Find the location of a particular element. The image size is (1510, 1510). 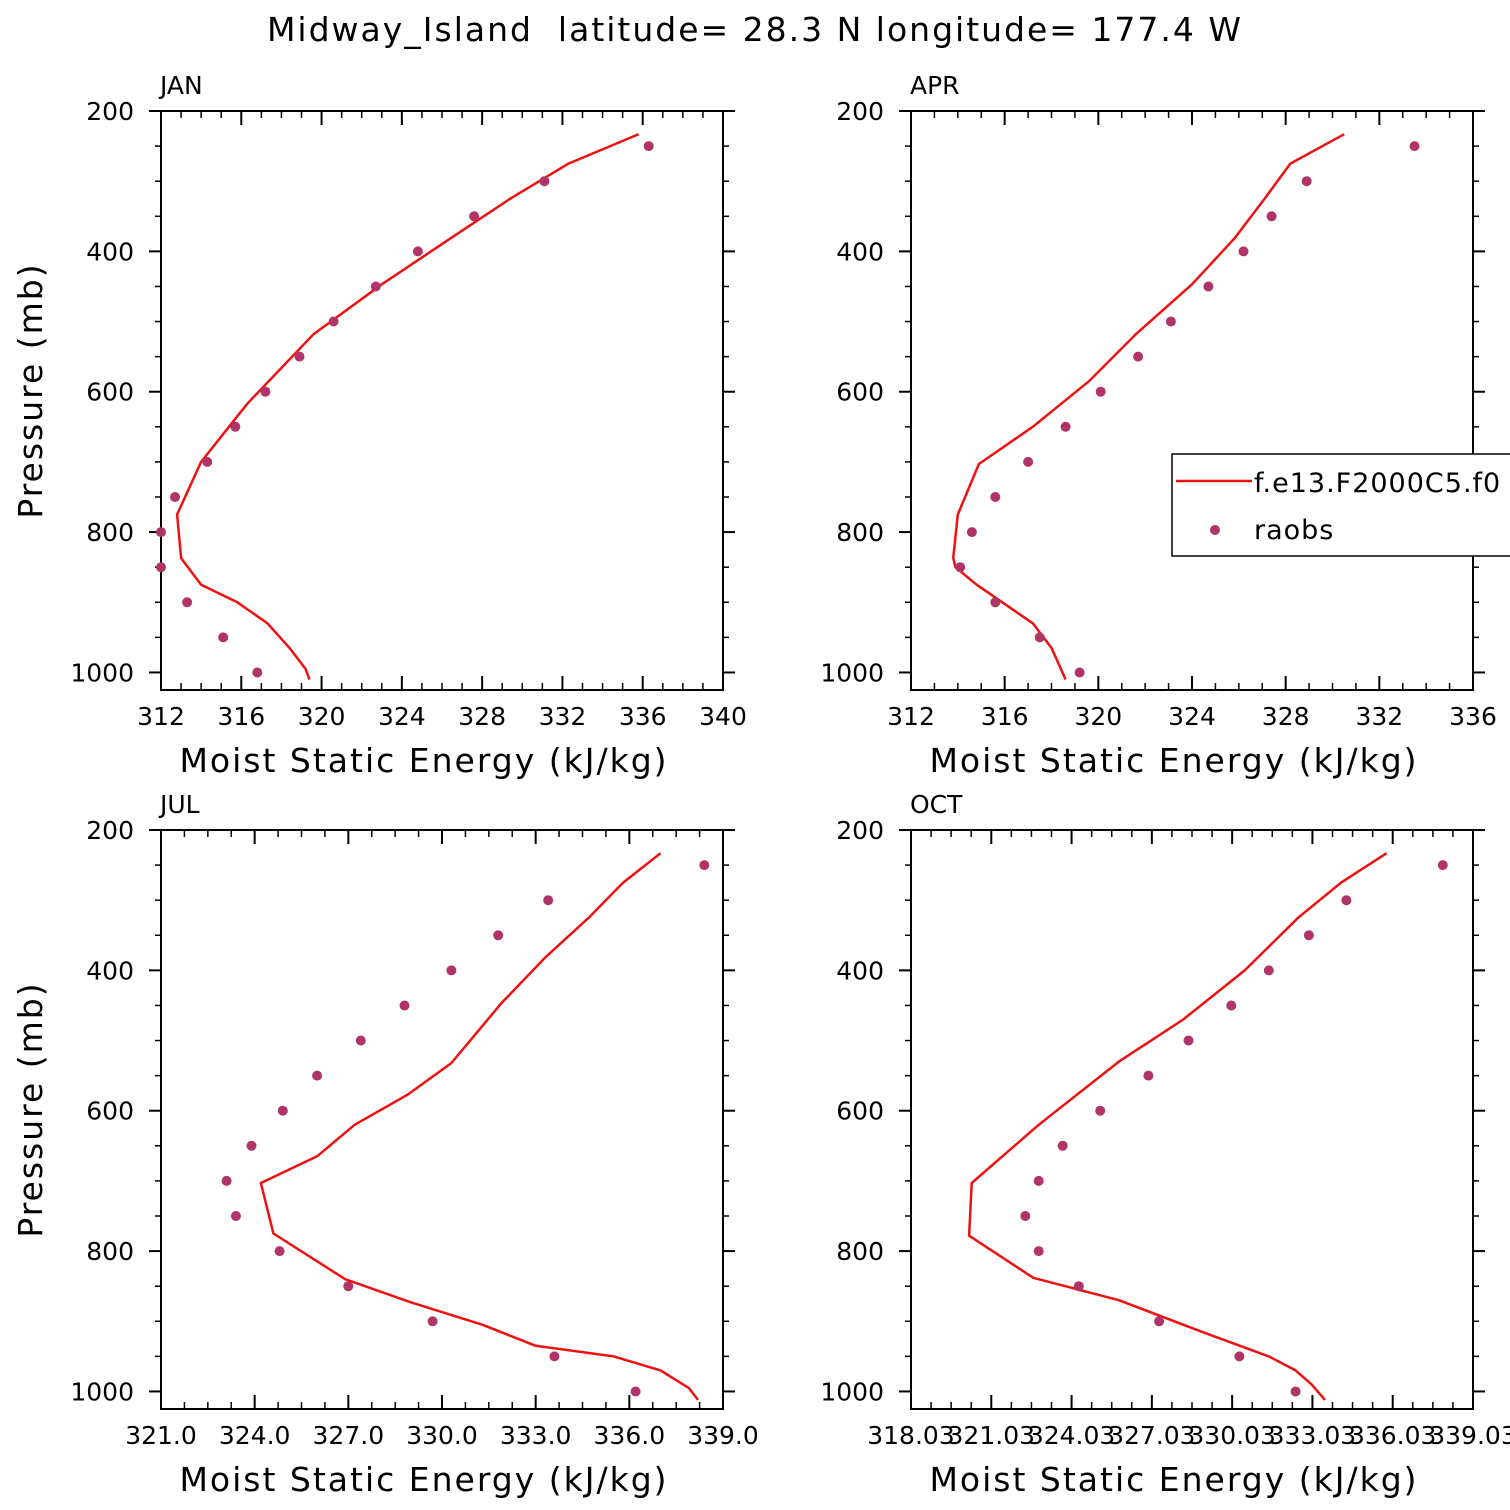

oct-plot-frame is located at coordinates (1192, 1119).